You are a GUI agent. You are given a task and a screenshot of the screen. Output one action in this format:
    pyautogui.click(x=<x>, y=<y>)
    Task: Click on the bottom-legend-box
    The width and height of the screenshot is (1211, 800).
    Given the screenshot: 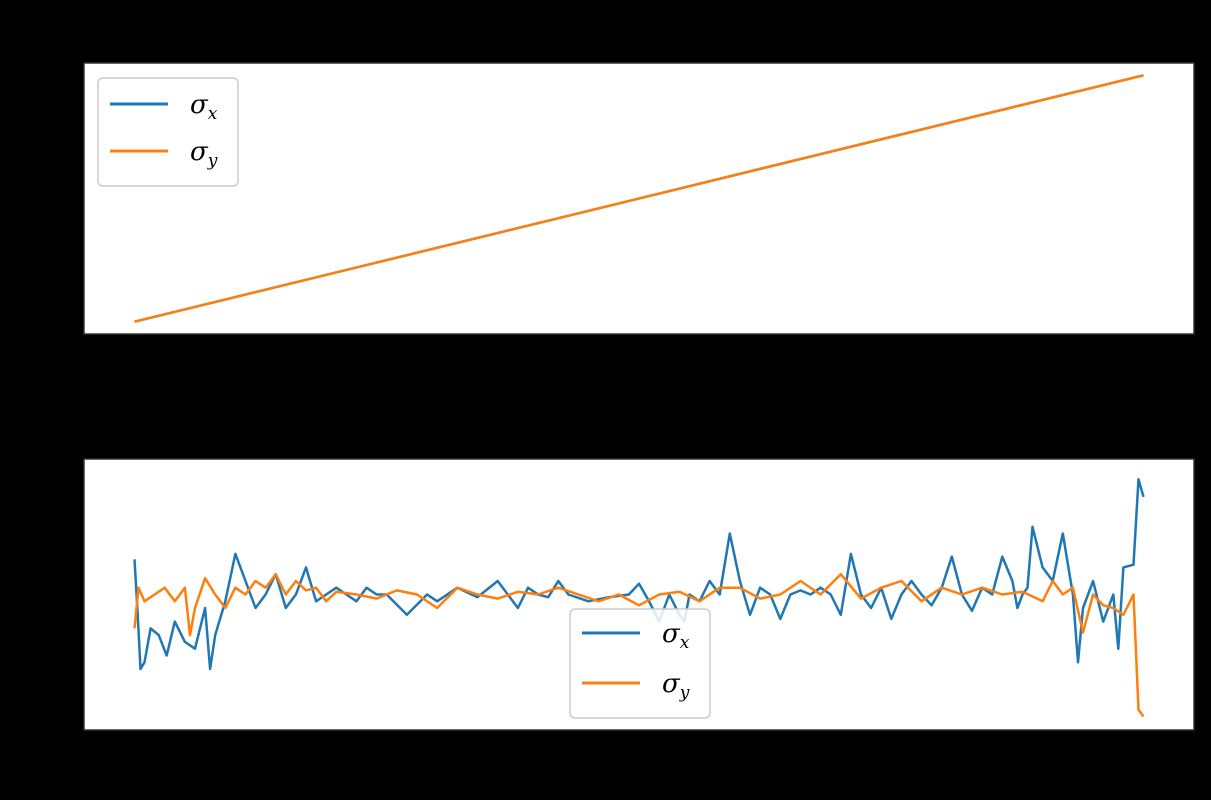 What is the action you would take?
    pyautogui.click(x=640, y=663)
    